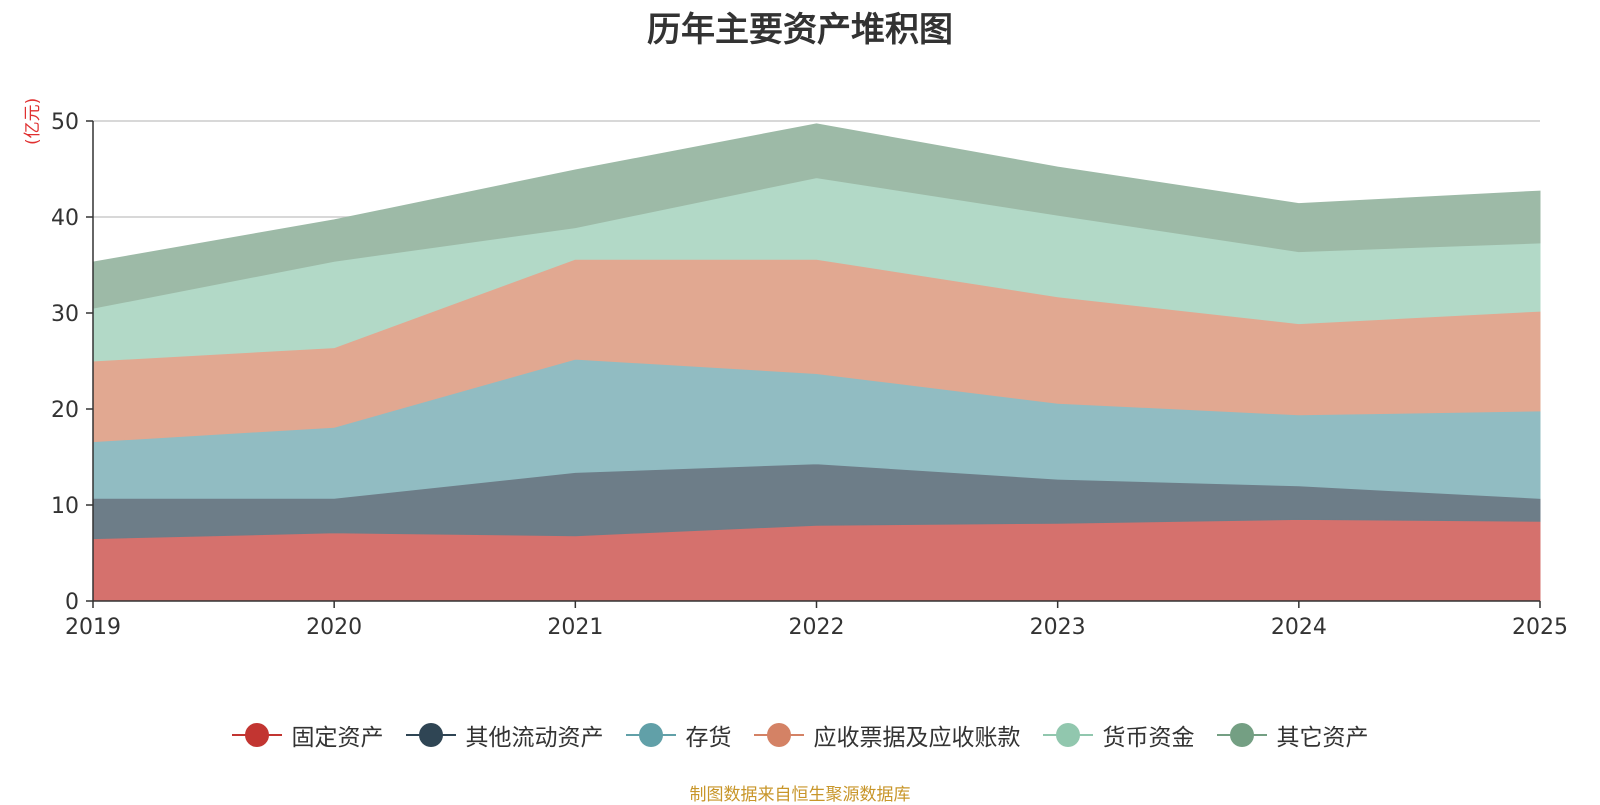  I want to click on legend: 固定资产 其他流动资产 存货 应收票据及应收账款 货币资金 其它资产, so click(800, 735).